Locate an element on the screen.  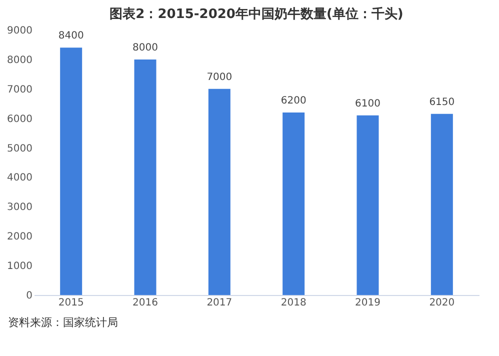
y-tick-label: 1000 is located at coordinates (19, 266).